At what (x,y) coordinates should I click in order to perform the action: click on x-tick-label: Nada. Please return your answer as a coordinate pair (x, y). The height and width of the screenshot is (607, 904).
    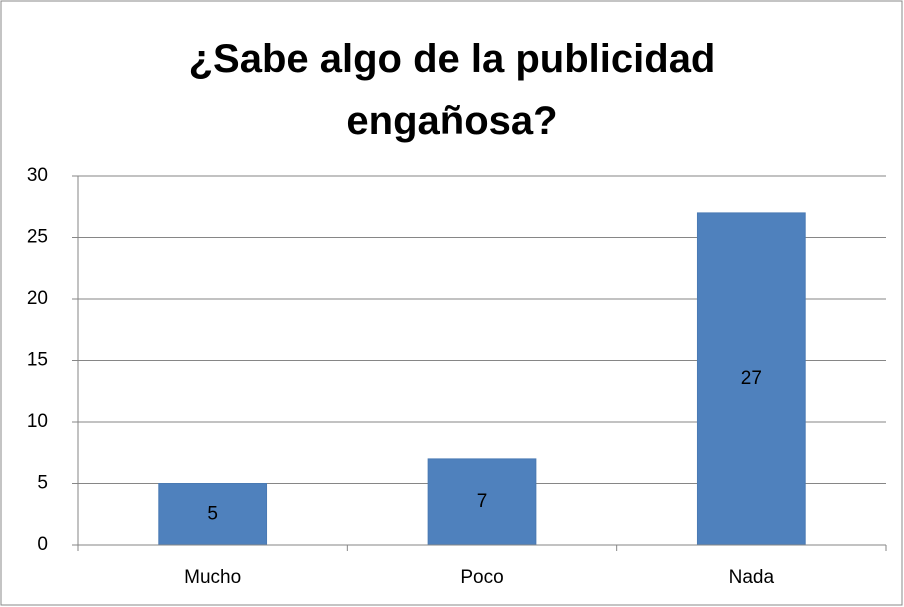
    Looking at the image, I should click on (752, 577).